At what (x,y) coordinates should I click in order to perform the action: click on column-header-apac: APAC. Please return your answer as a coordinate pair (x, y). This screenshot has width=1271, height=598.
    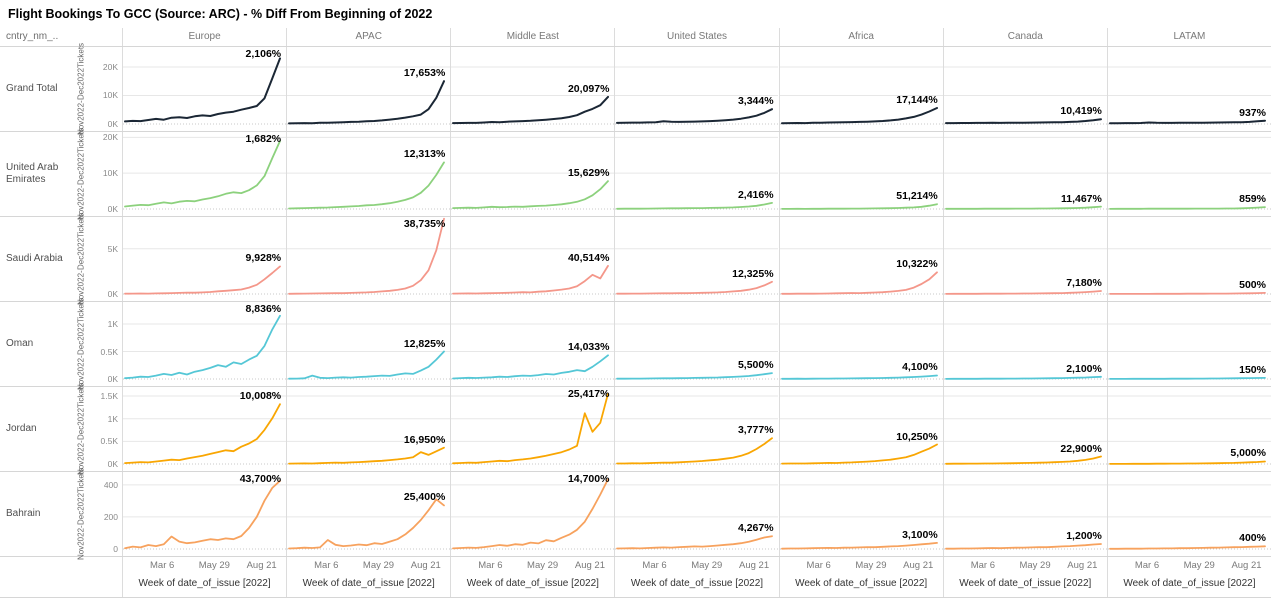
    Looking at the image, I should click on (368, 37).